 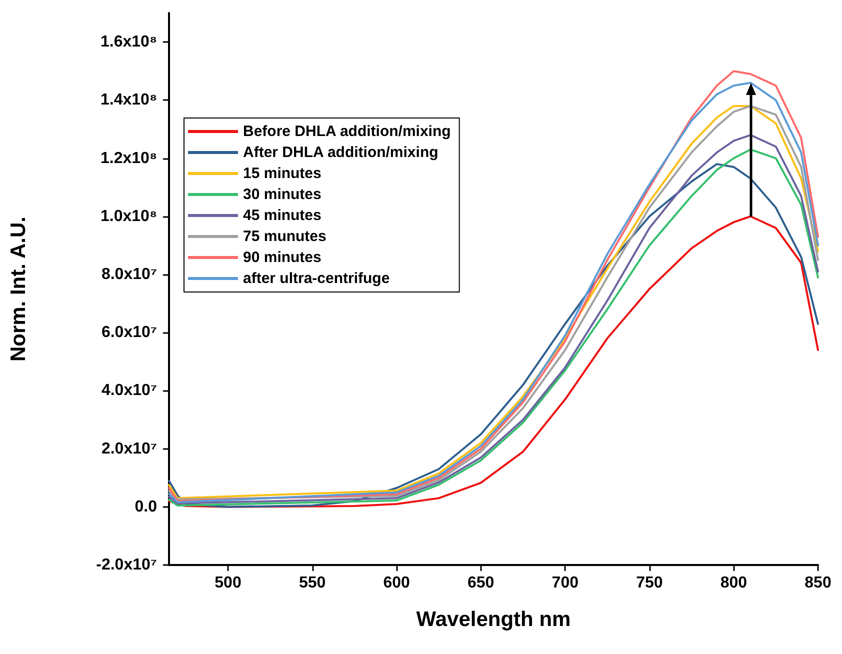 I want to click on y-tick-label: 1.6x10⁸, so click(x=128, y=42).